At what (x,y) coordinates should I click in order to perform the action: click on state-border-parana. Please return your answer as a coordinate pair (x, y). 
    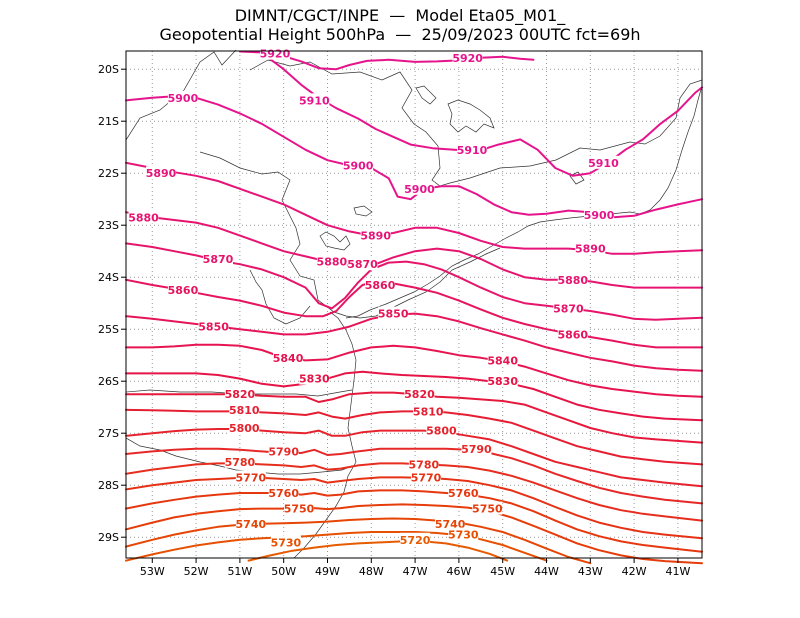
    Looking at the image, I should click on (350, 235).